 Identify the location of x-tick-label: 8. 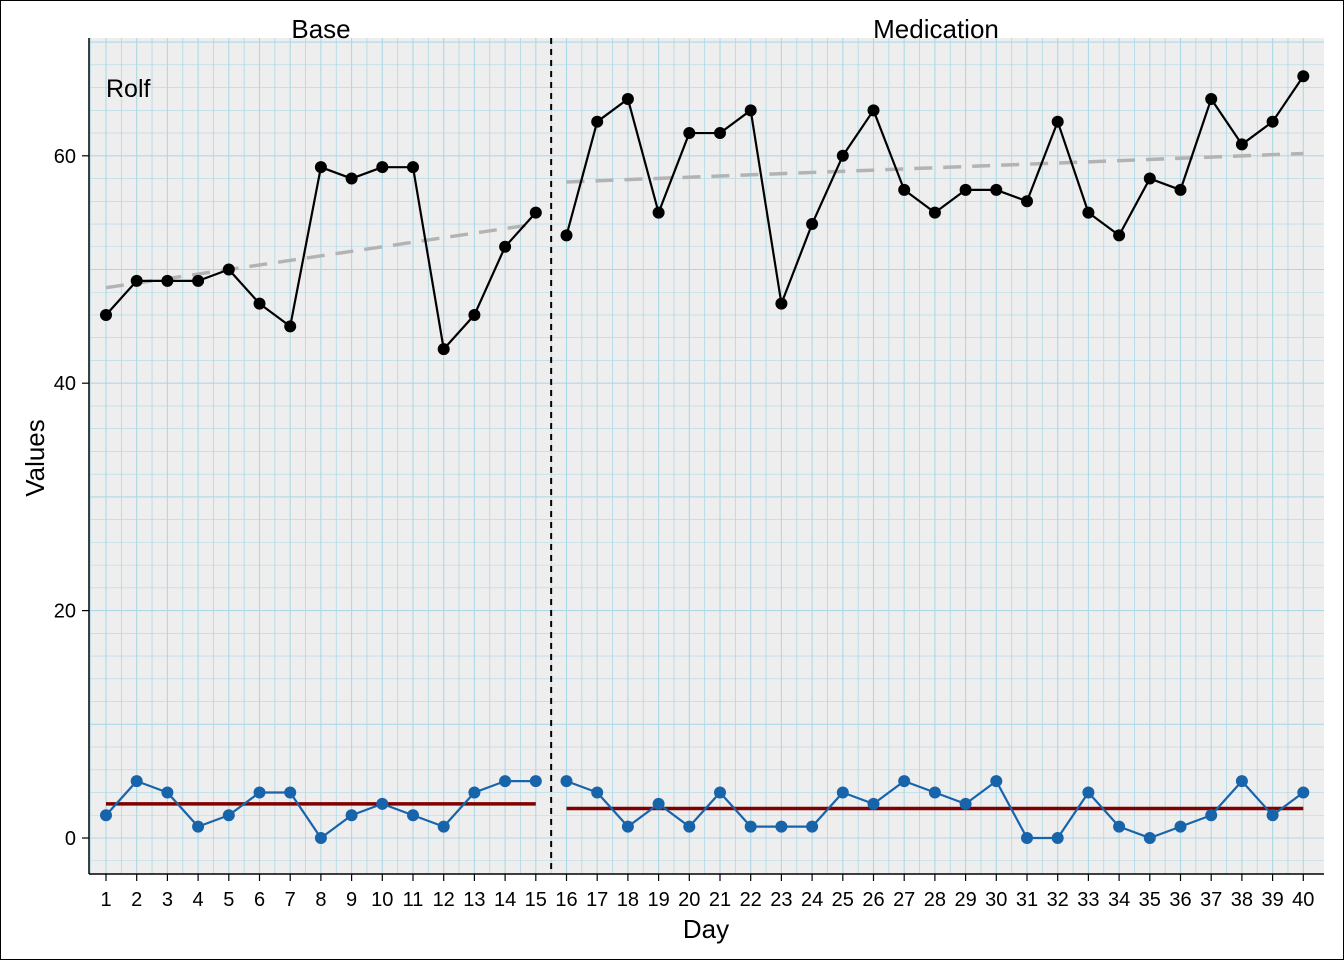
(320, 900).